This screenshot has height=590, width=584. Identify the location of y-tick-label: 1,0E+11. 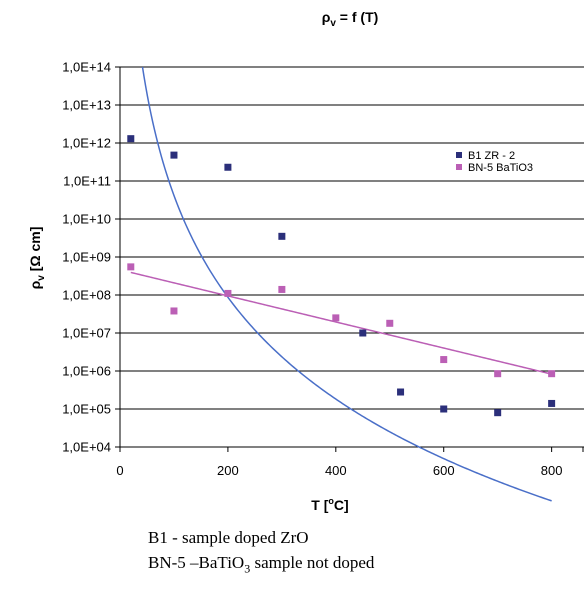
(87, 181).